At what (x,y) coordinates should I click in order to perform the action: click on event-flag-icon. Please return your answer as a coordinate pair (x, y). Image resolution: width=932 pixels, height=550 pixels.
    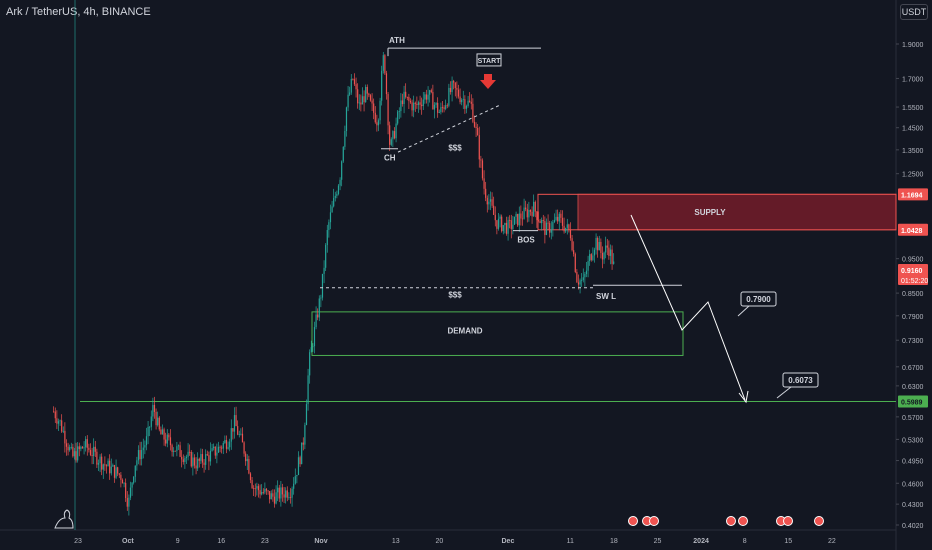
    Looking at the image, I should click on (731, 521).